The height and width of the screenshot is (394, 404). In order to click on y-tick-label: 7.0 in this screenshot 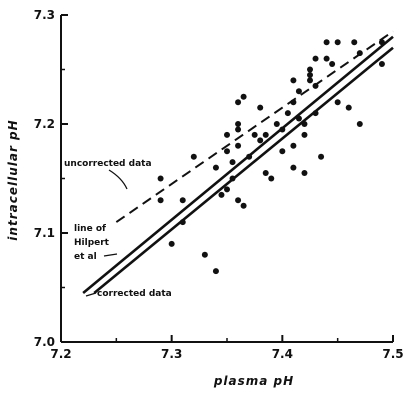, I will do `click(44, 342)`.